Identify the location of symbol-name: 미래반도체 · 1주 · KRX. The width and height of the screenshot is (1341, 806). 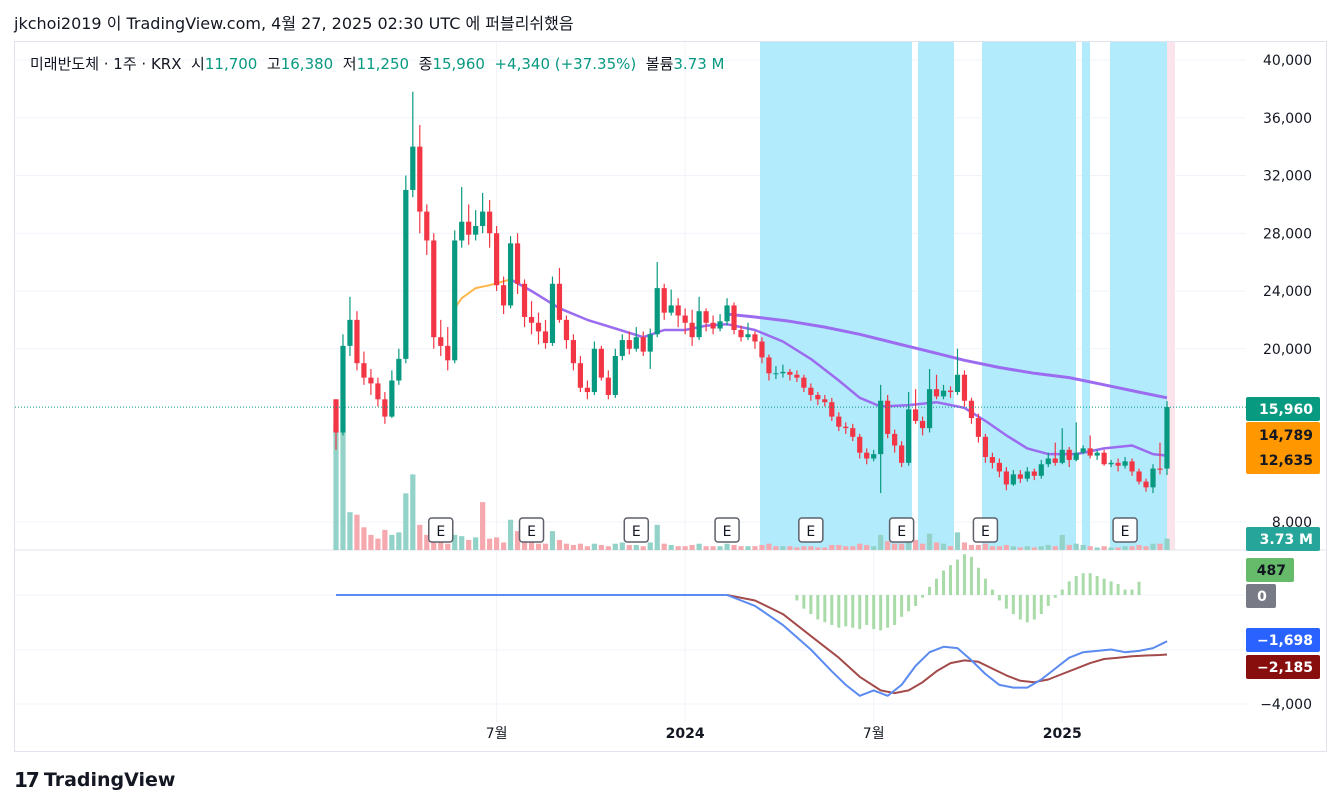
(106, 64).